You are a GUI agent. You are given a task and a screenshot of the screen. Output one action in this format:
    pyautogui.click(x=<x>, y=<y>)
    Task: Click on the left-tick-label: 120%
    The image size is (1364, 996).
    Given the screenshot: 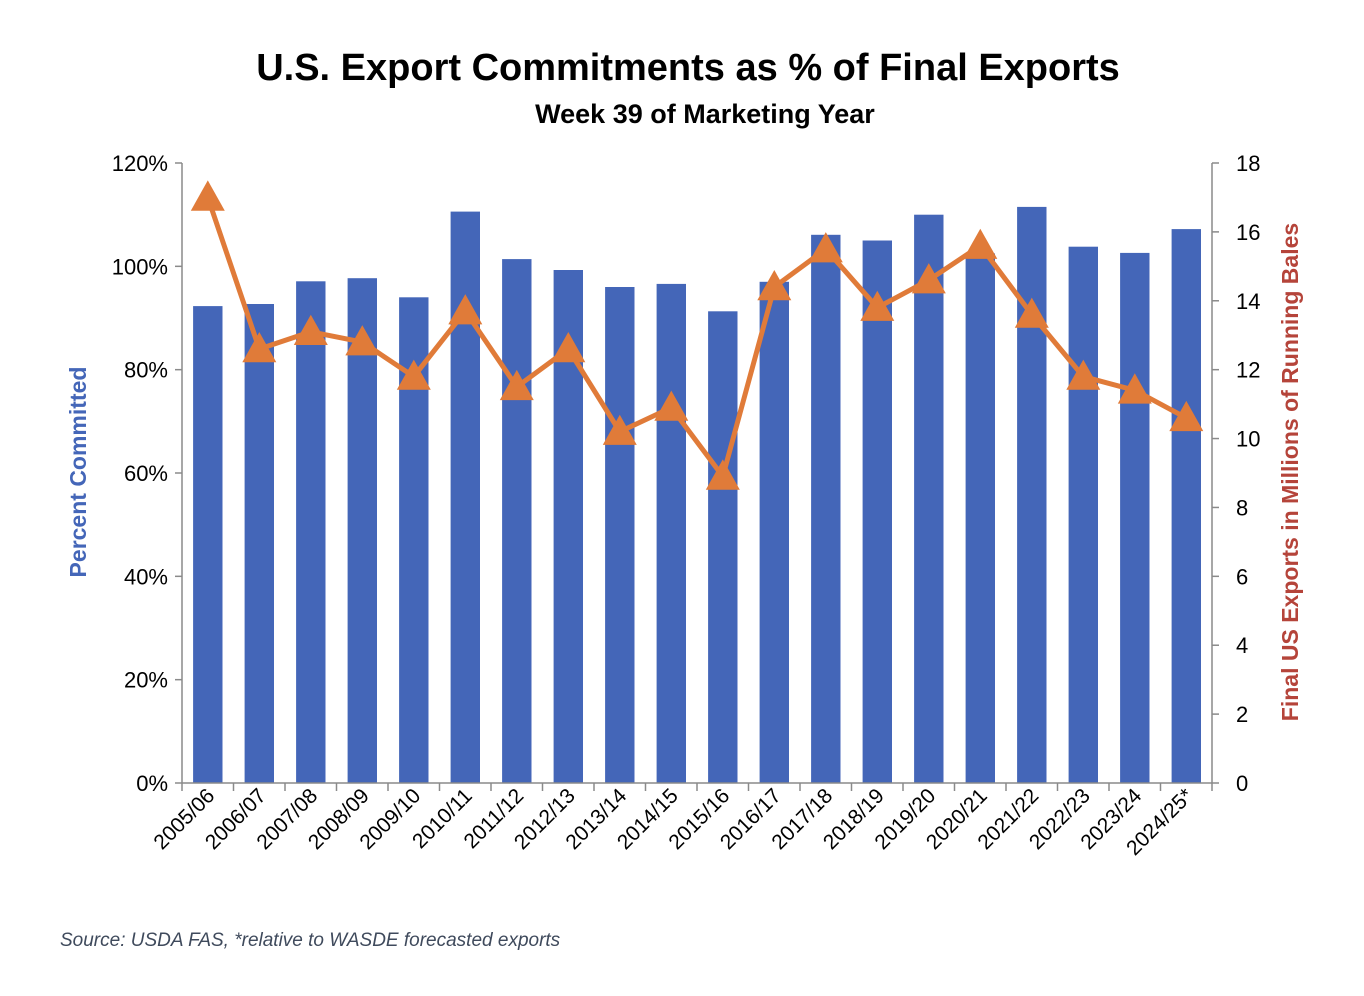 What is the action you would take?
    pyautogui.click(x=140, y=163)
    